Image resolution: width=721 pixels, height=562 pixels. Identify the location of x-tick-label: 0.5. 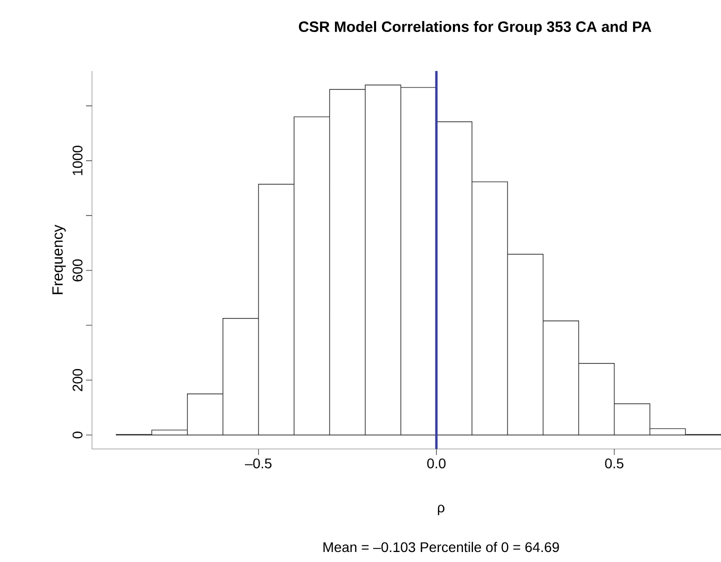
(614, 463).